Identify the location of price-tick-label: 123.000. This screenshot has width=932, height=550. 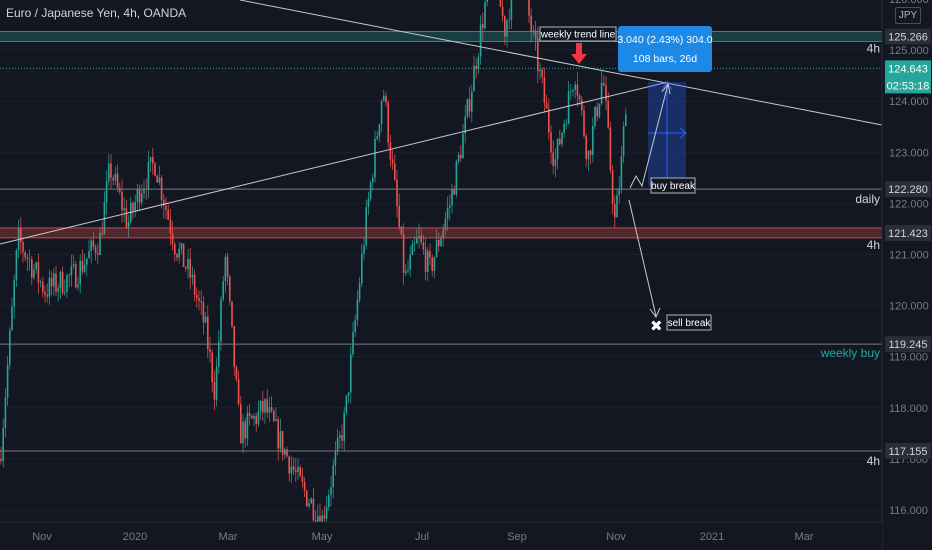
(909, 153).